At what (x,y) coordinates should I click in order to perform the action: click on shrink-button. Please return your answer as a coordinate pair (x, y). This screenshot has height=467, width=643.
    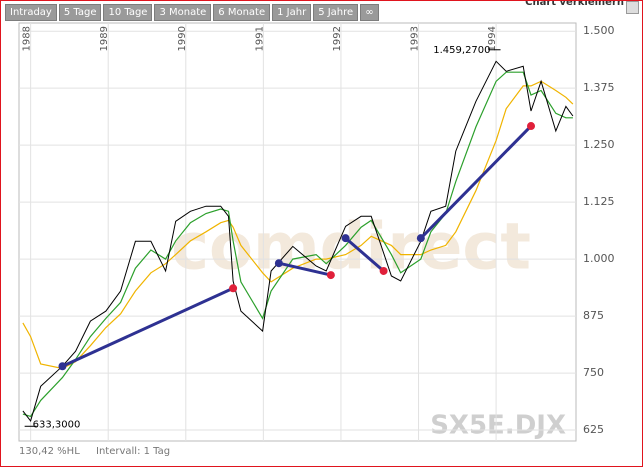
    Looking at the image, I should click on (632, 7).